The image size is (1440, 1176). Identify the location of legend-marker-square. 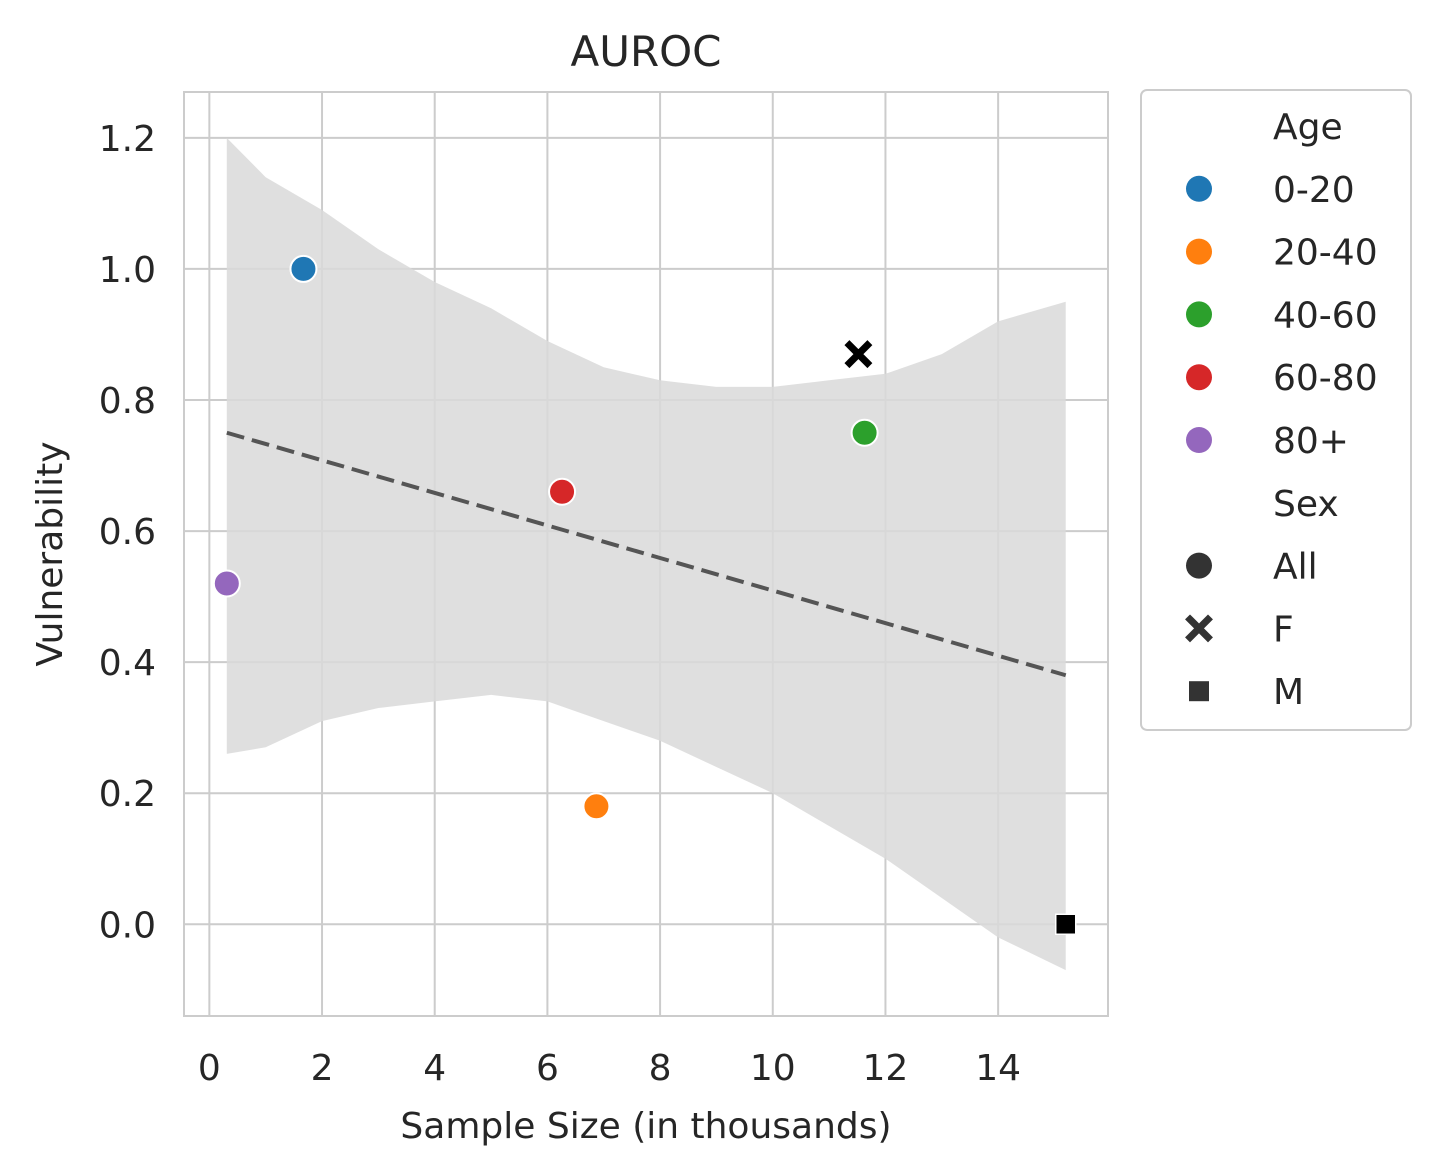
(1199, 691).